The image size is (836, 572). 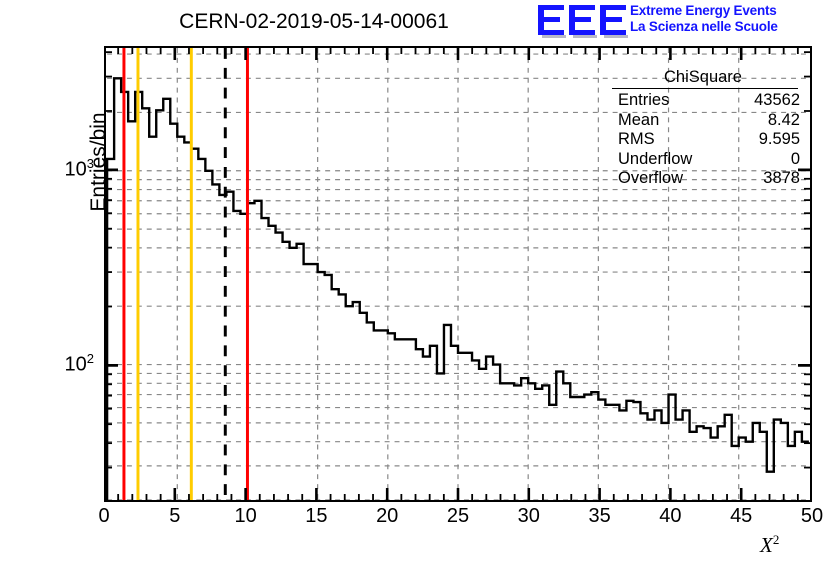 I want to click on stats-box-title: ChiSquare, so click(x=703, y=77).